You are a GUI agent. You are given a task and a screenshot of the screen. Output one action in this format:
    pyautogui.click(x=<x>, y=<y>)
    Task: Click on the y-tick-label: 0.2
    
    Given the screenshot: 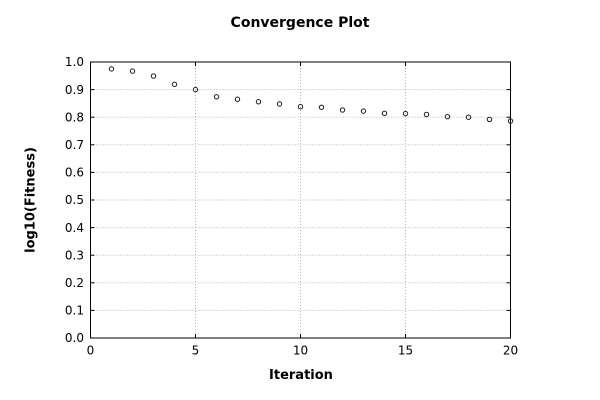 What is the action you would take?
    pyautogui.click(x=74, y=283)
    